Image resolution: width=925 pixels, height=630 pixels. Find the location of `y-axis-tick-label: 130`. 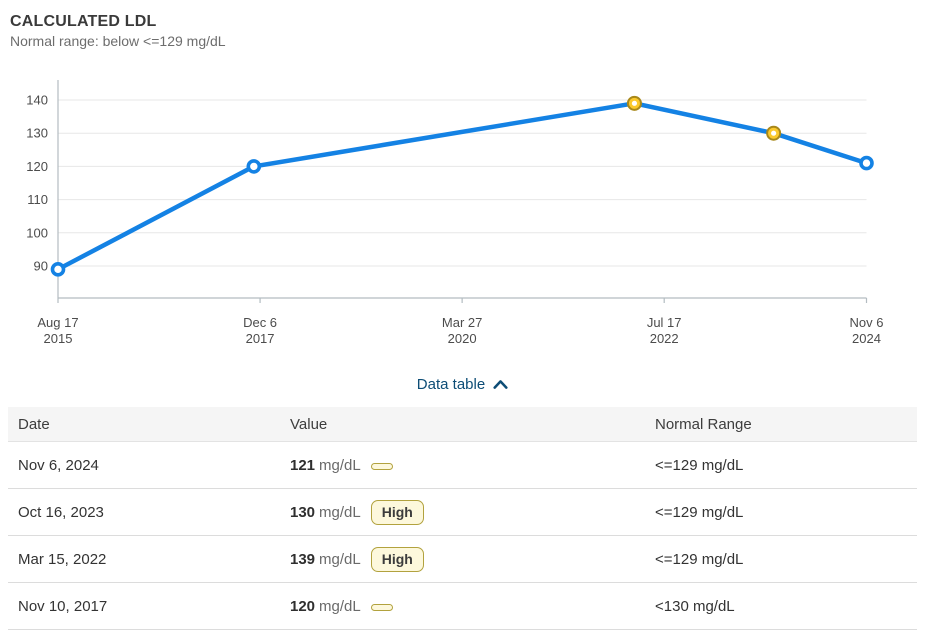

y-axis-tick-label: 130 is located at coordinates (37, 133).